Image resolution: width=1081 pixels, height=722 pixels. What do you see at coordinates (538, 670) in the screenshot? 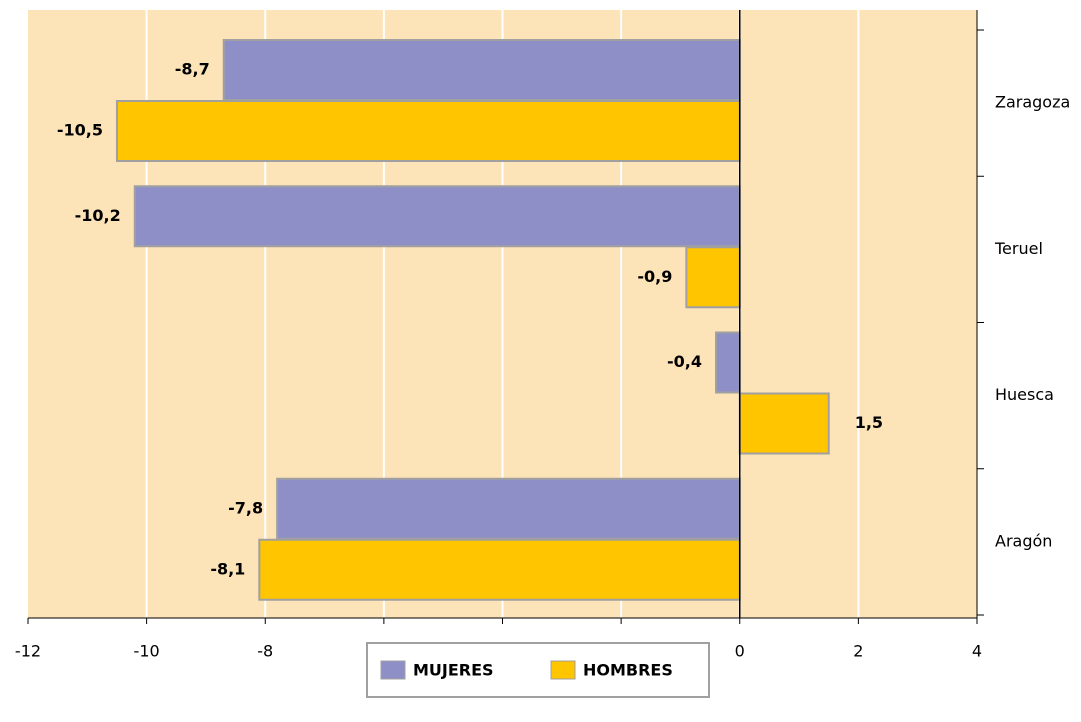
I see `legend-box` at bounding box center [538, 670].